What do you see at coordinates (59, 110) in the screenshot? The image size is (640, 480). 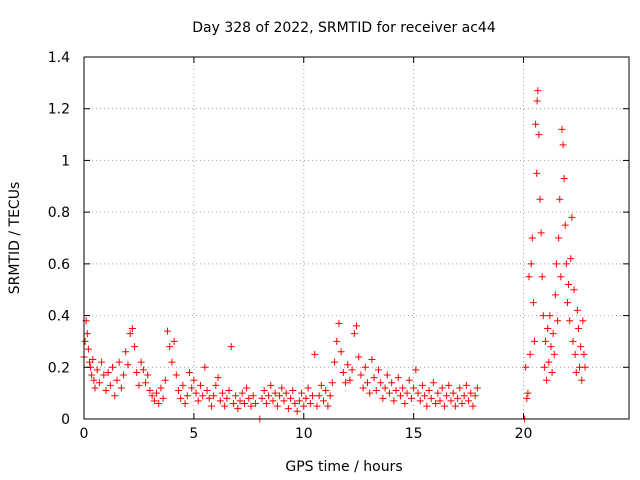 I see `y-tick-label: 1.2` at bounding box center [59, 110].